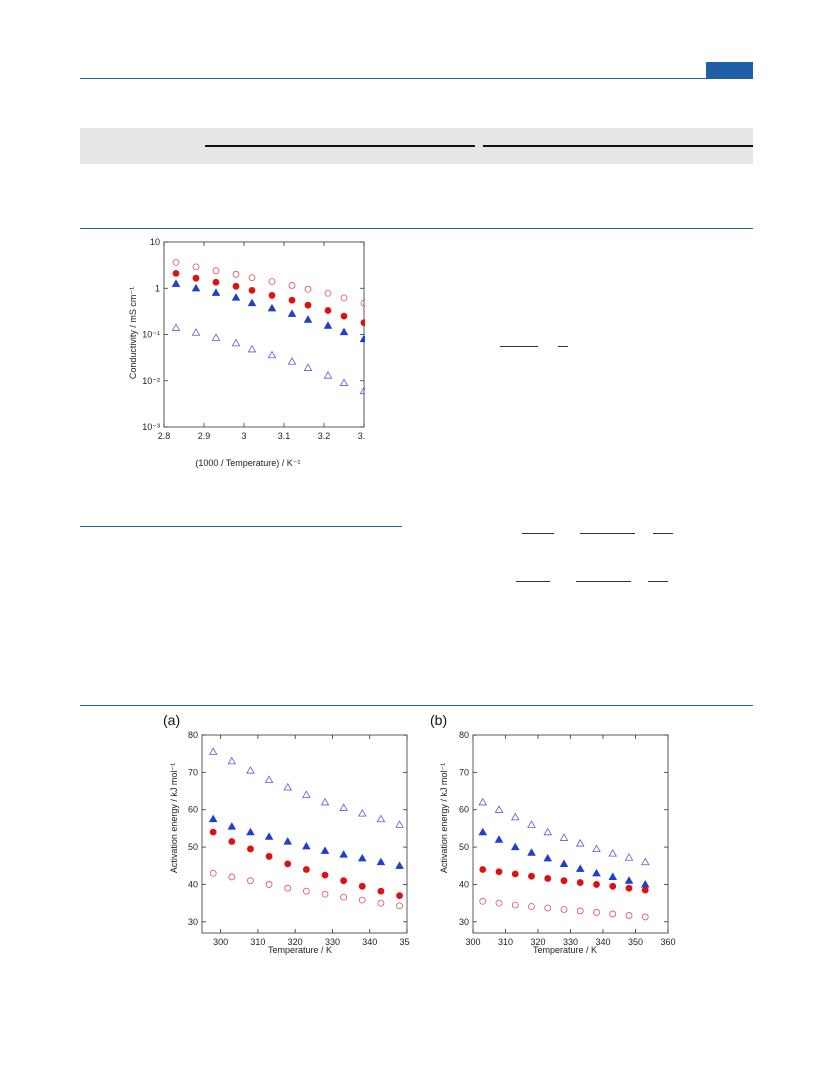 This screenshot has height=1091, width=833. I want to click on chart-a-y-tick-label: 60, so click(193, 810).